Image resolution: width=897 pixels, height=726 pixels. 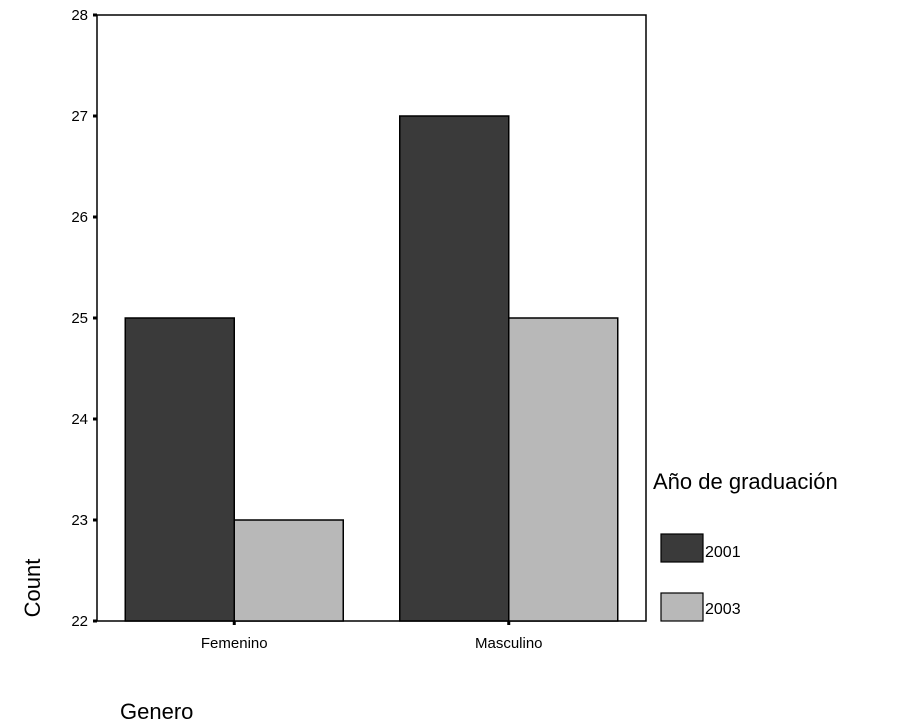 What do you see at coordinates (745, 481) in the screenshot?
I see `legend-title: Año de graduación` at bounding box center [745, 481].